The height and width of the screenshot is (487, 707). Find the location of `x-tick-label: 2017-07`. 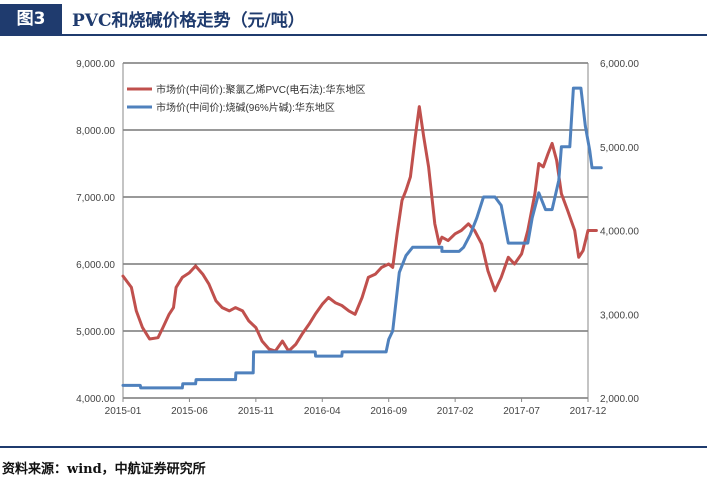

x-tick-label: 2017-07 is located at coordinates (521, 411).